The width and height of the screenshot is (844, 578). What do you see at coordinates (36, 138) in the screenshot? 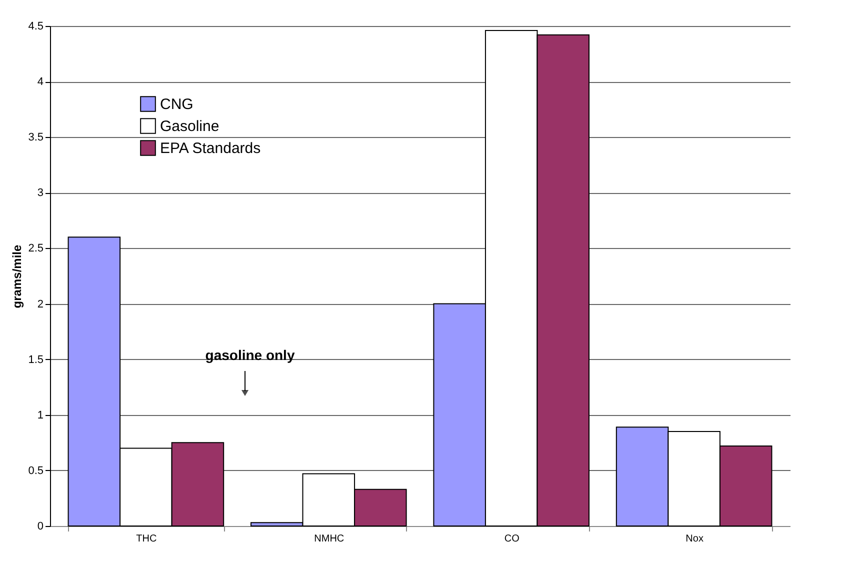
I see `y-tick-label: 3.5` at bounding box center [36, 138].